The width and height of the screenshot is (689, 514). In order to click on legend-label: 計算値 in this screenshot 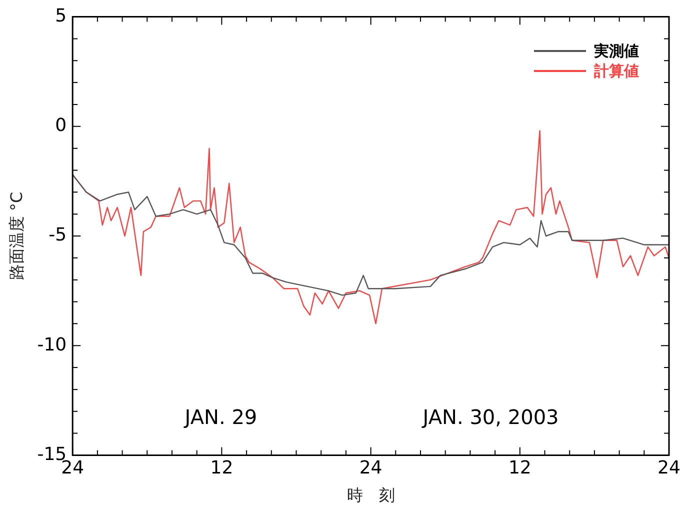, I will do `click(616, 70)`.